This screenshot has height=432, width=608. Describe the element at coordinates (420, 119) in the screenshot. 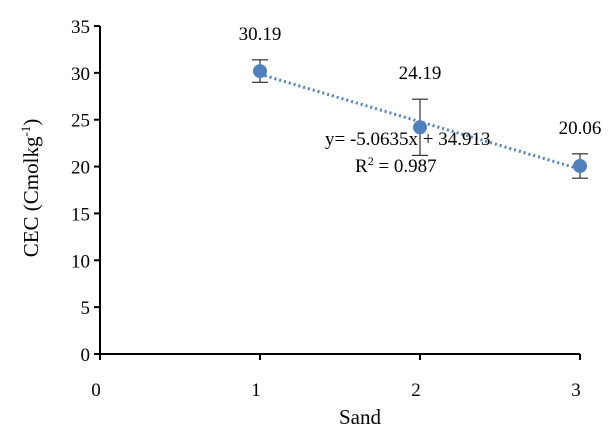

I see `data-points` at that location.